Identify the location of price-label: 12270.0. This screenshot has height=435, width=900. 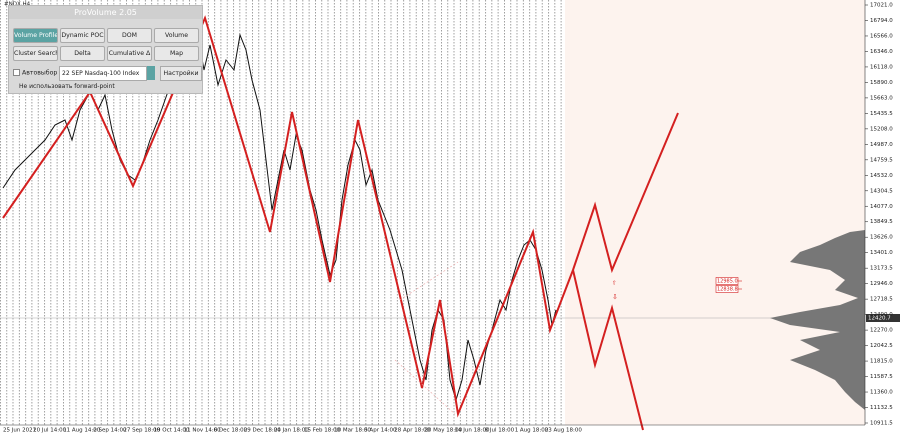
(881, 331).